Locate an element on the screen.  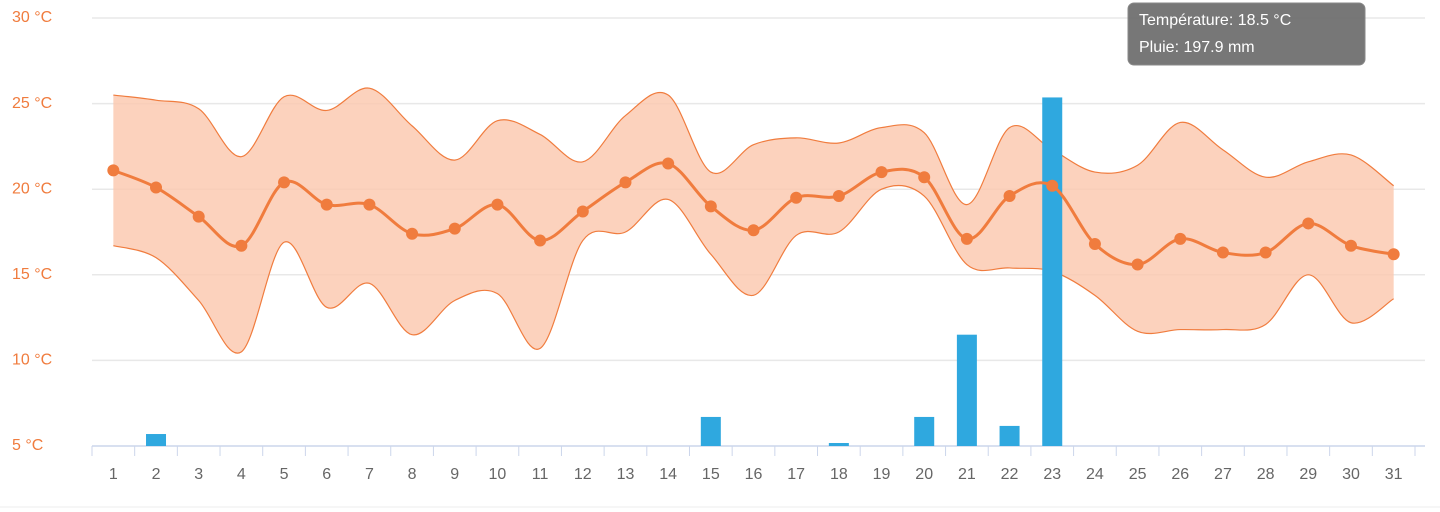
y-tick-label: 15 °C is located at coordinates (32, 274).